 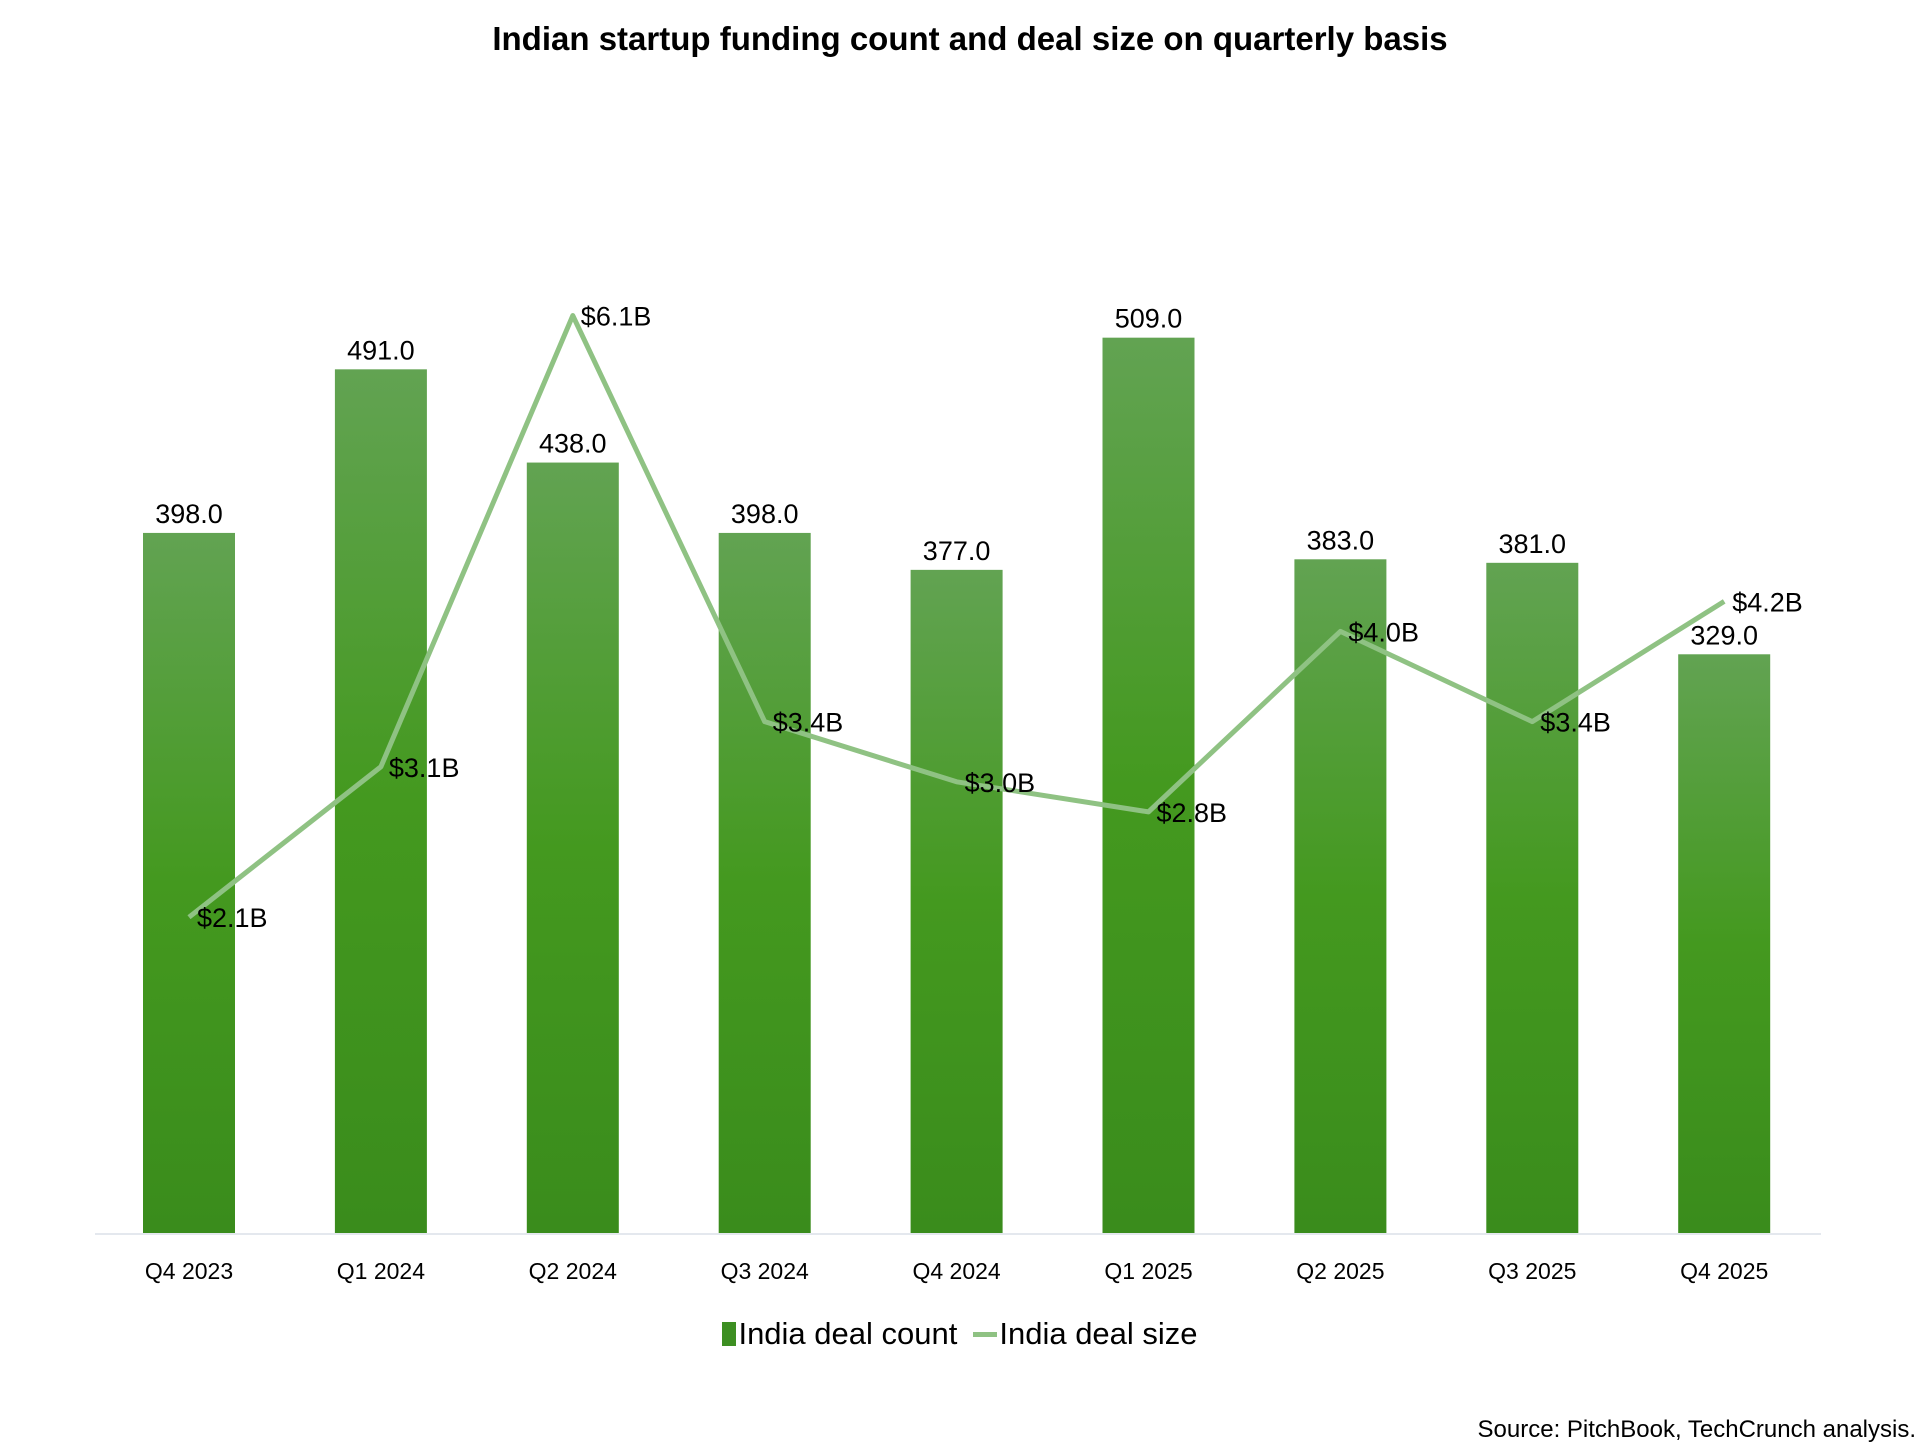 I want to click on bar-data-label: 377.0, so click(x=957, y=551).